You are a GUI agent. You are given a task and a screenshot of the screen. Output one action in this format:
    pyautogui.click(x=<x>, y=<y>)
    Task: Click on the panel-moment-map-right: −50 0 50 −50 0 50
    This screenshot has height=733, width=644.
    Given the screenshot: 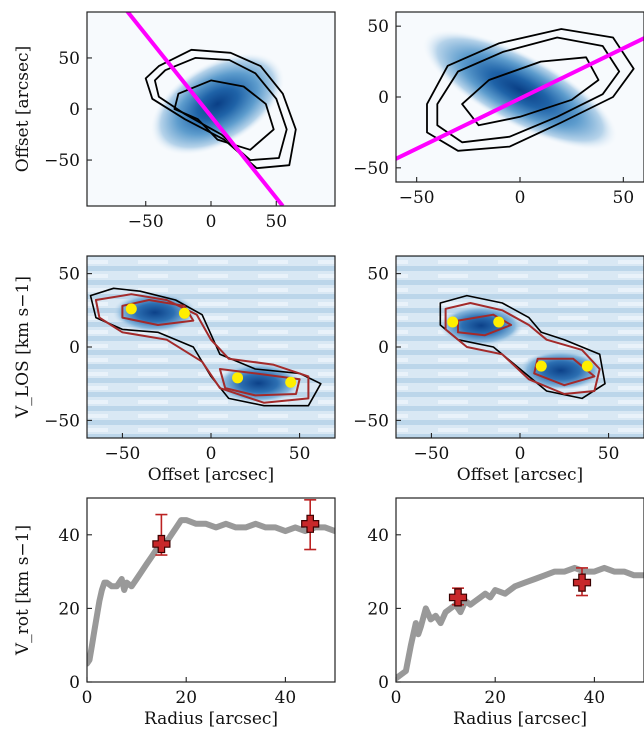 What is the action you would take?
    pyautogui.click(x=498, y=109)
    